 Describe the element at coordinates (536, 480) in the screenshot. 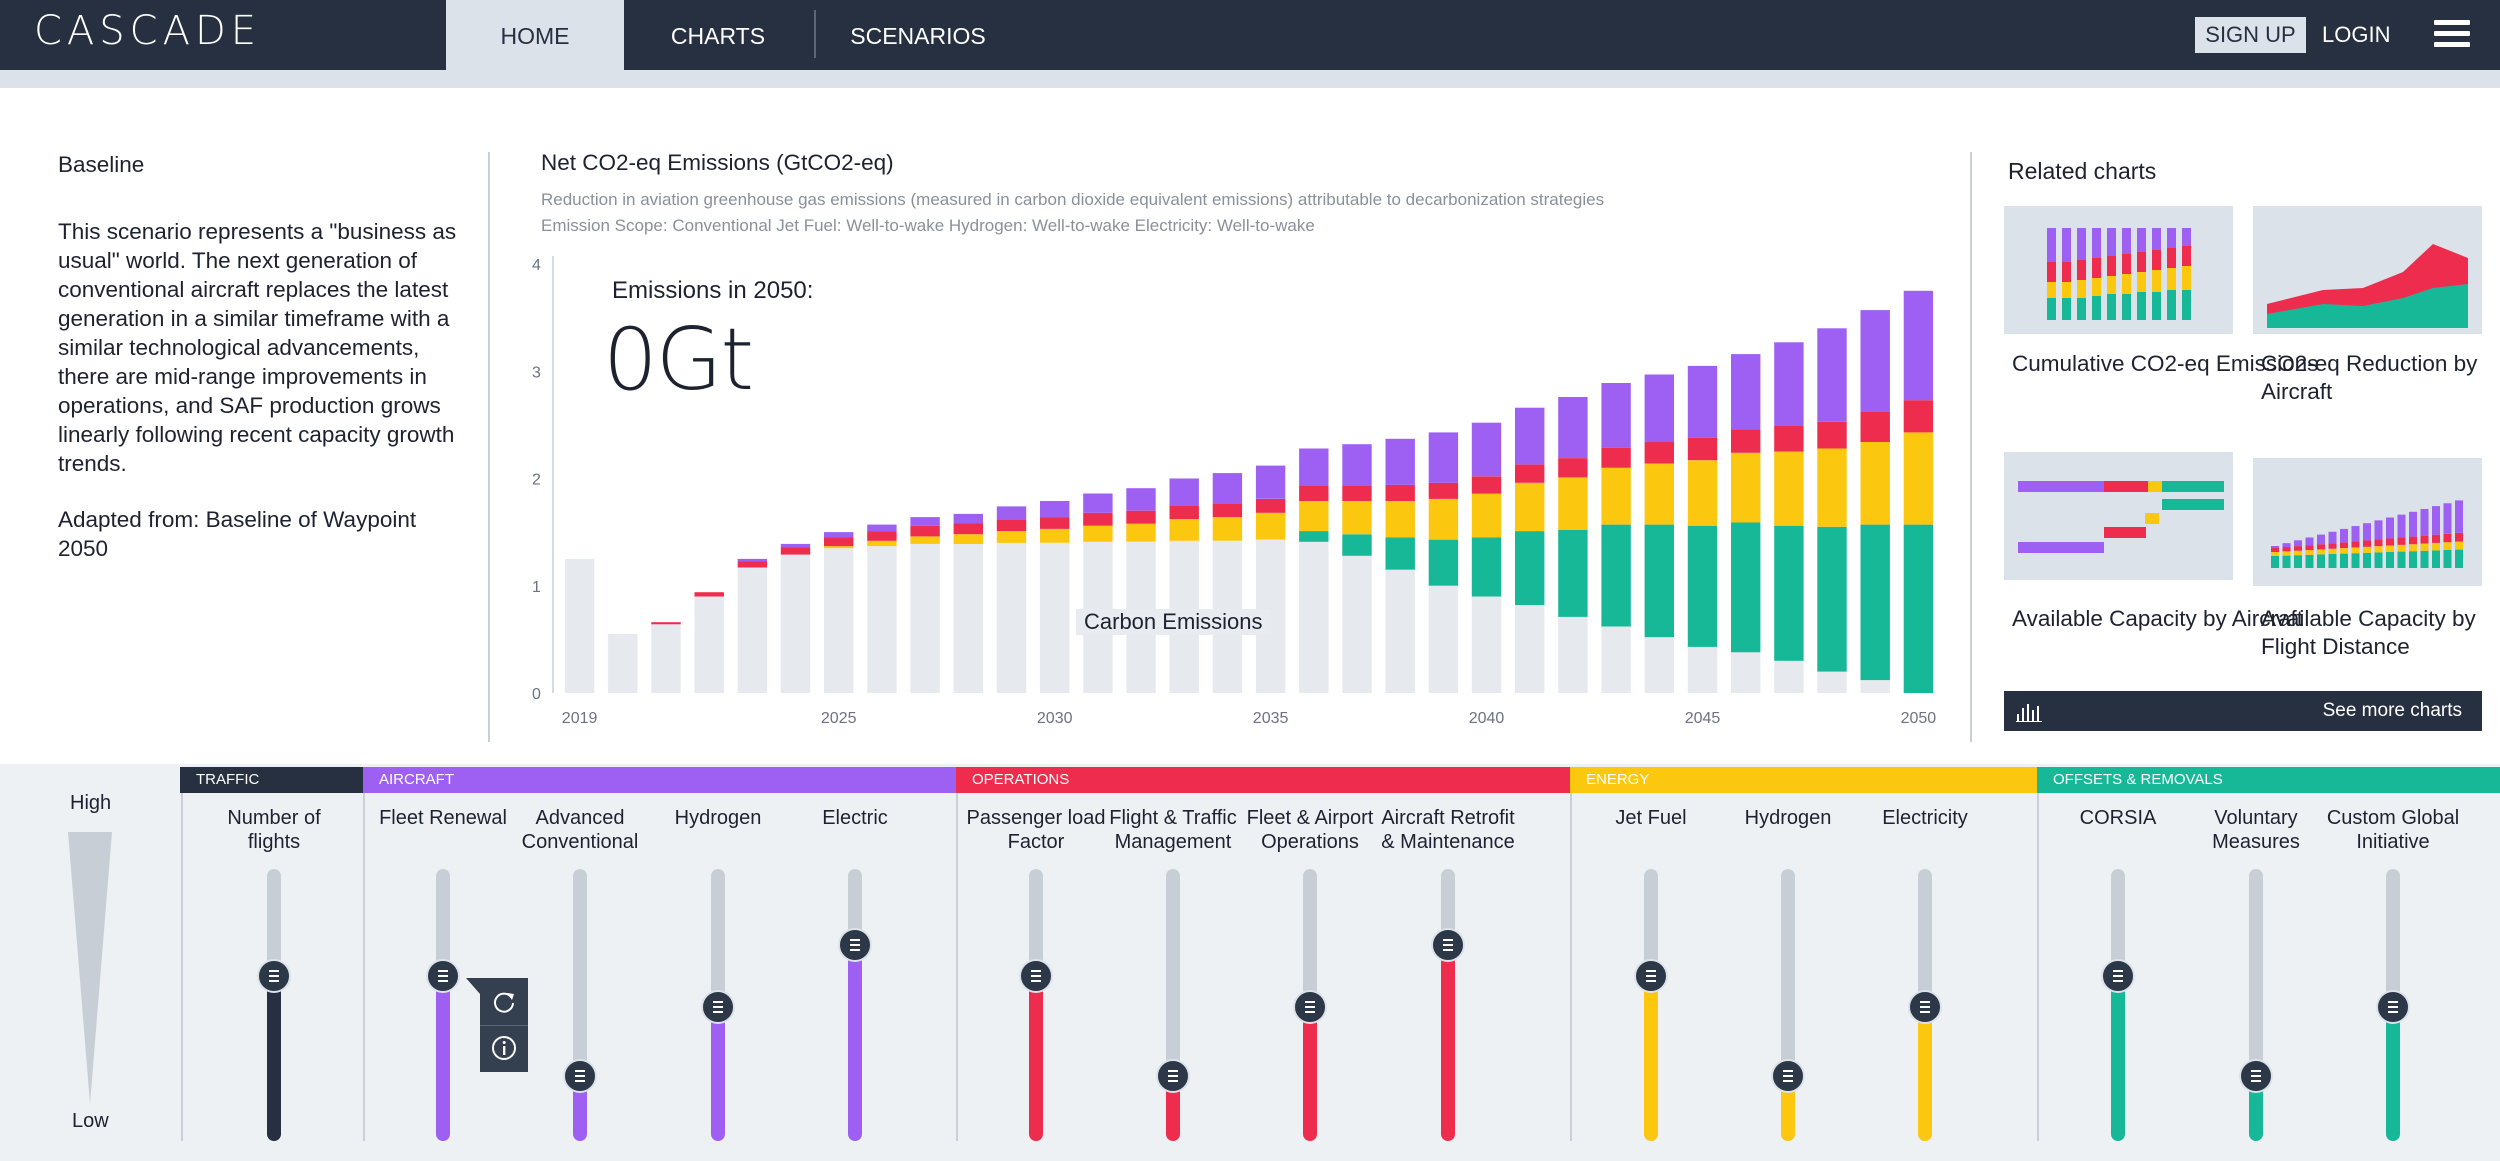

I see `y-tick-label: 2` at that location.